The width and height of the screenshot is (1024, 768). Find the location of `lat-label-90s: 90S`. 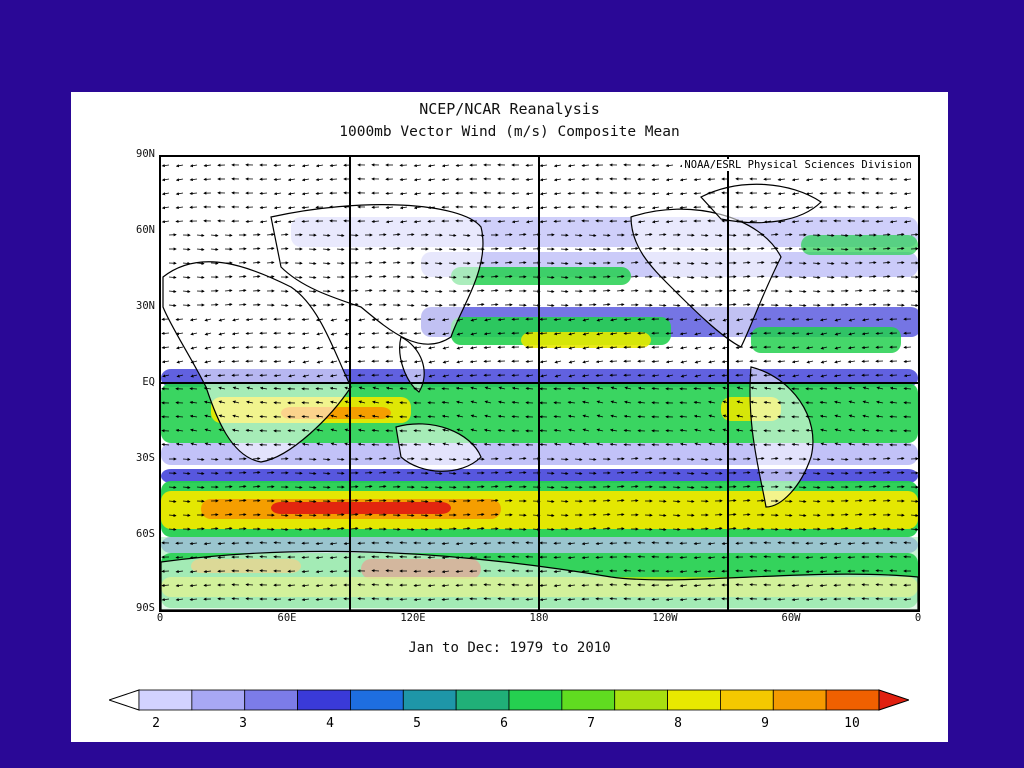

lat-label-90s: 90S is located at coordinates (145, 608).